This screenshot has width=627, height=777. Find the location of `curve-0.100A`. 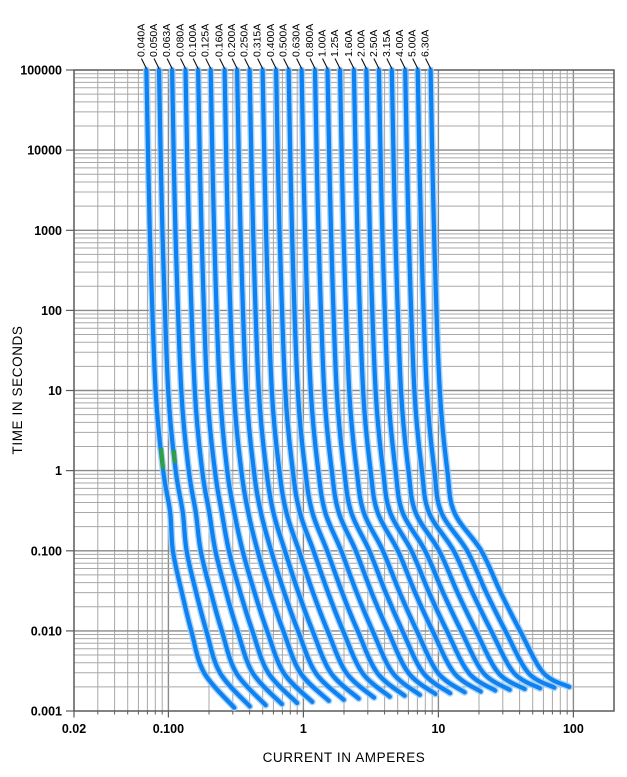

curve-0.100A is located at coordinates (248, 386).